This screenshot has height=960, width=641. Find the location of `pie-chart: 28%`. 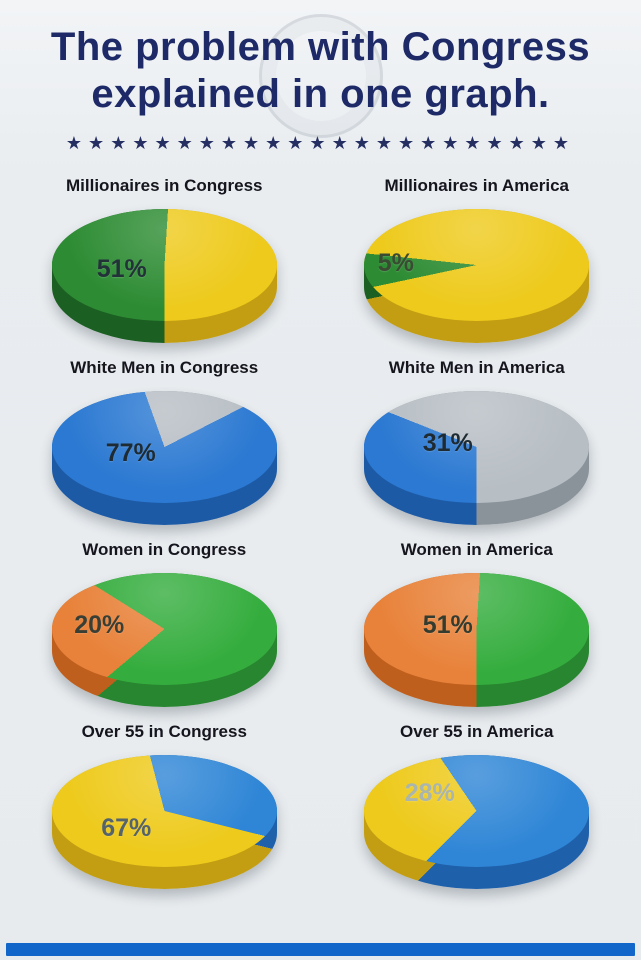

pie-chart: 28% is located at coordinates (477, 822).